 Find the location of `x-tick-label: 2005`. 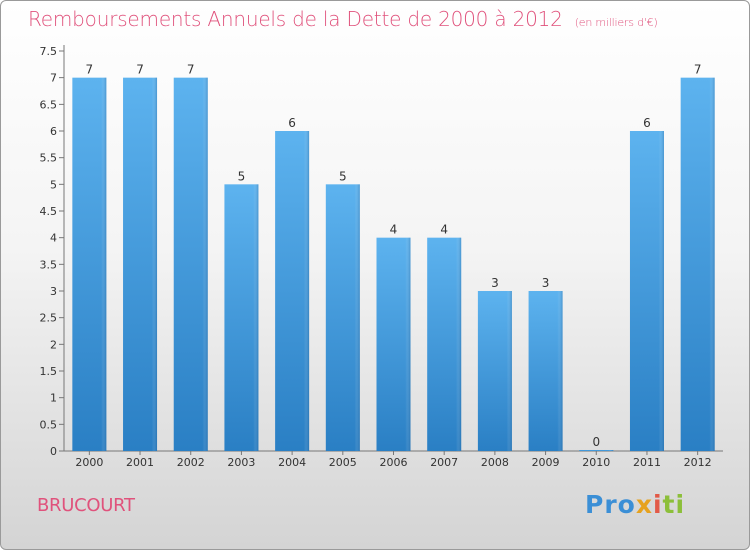

x-tick-label: 2005 is located at coordinates (343, 462).